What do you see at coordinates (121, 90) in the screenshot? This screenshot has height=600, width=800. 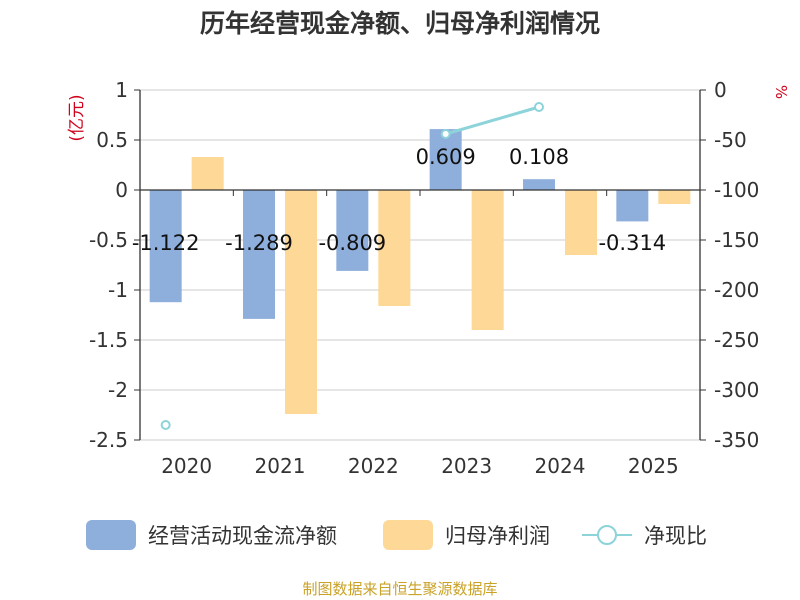 I see `left-axis-tick-label: 1` at bounding box center [121, 90].